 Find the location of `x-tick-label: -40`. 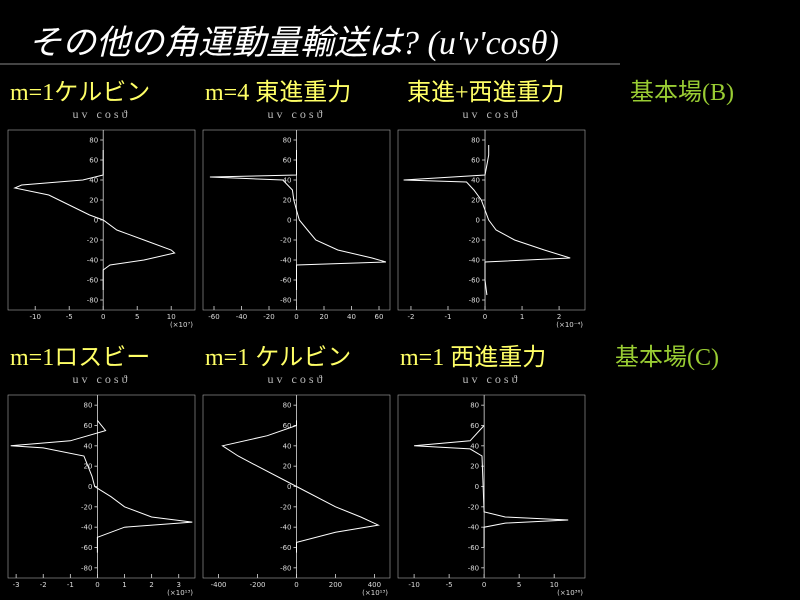

x-tick-label: -40 is located at coordinates (241, 317).